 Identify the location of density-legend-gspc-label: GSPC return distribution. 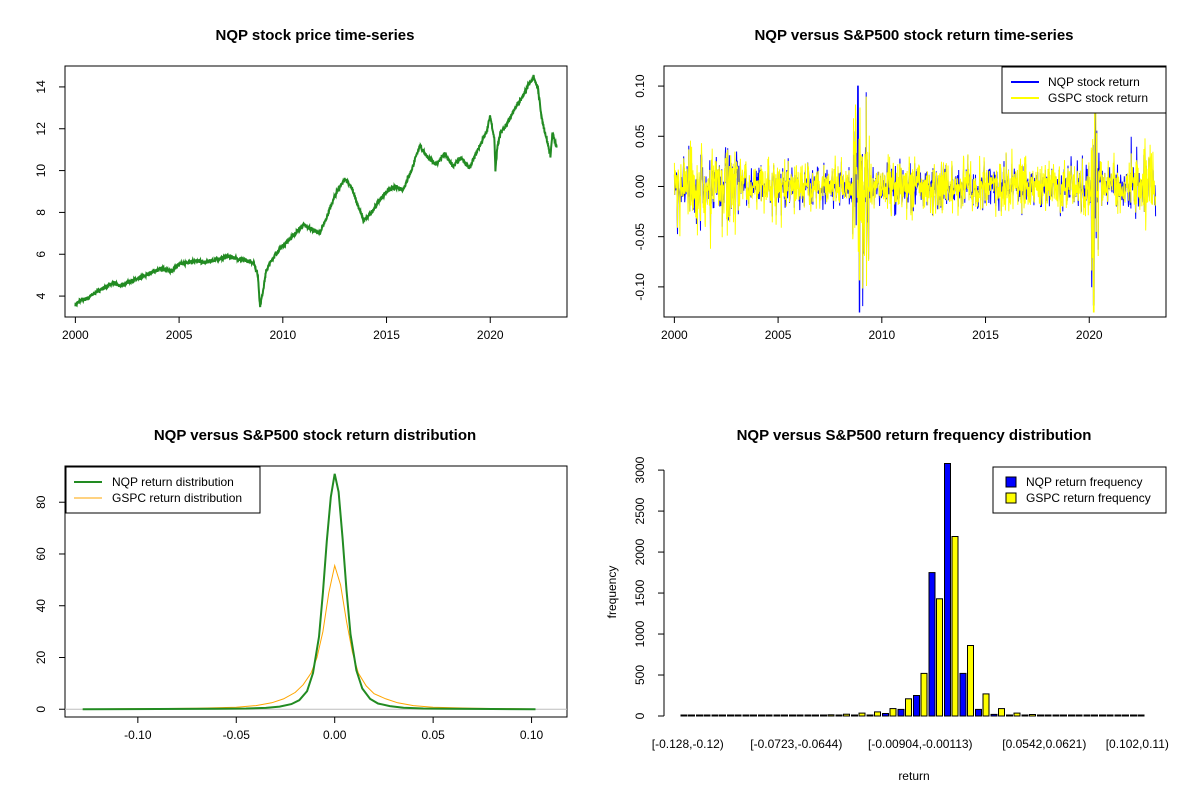
(177, 498).